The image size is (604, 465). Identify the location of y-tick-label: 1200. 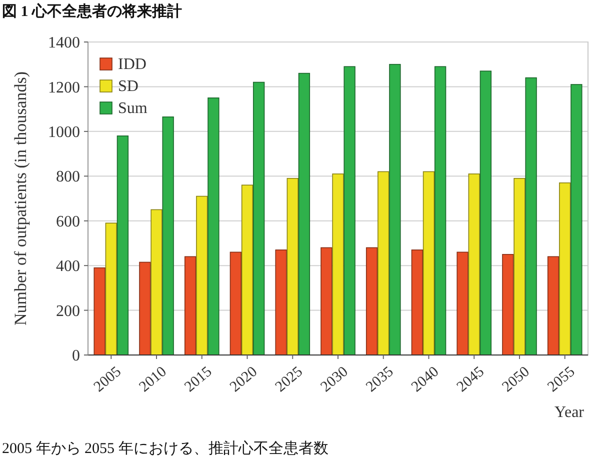
(64, 87).